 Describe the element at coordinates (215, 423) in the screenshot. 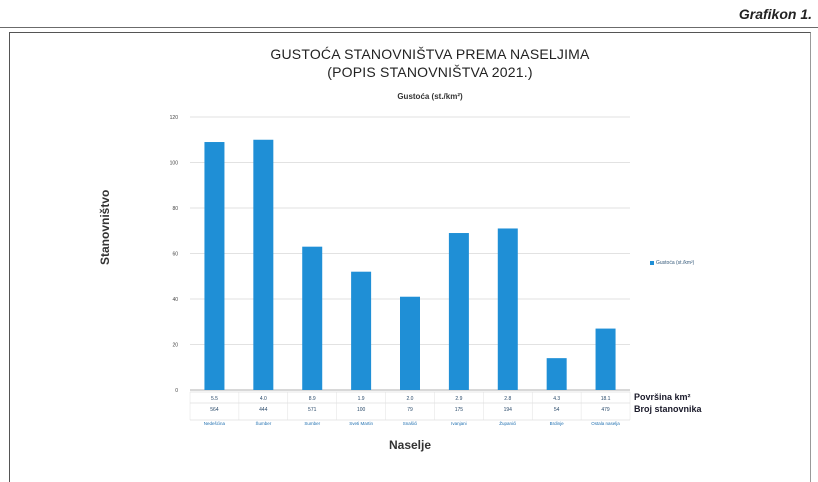

I see `x-tick-label: Nedešćina` at that location.